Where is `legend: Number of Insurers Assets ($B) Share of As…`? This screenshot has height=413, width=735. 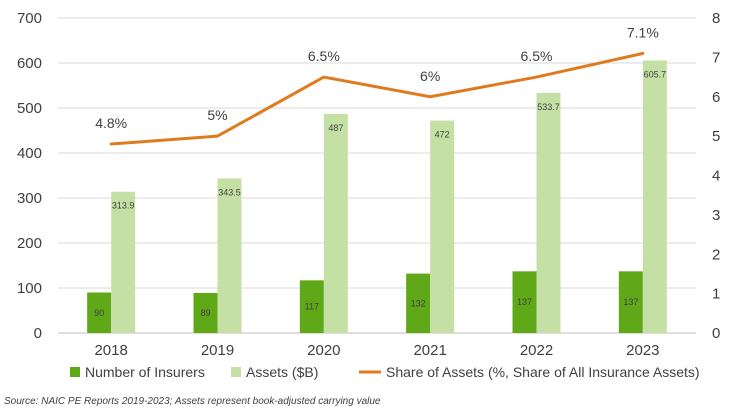
legend: Number of Insurers Assets ($B) Share of As… is located at coordinates (385, 372).